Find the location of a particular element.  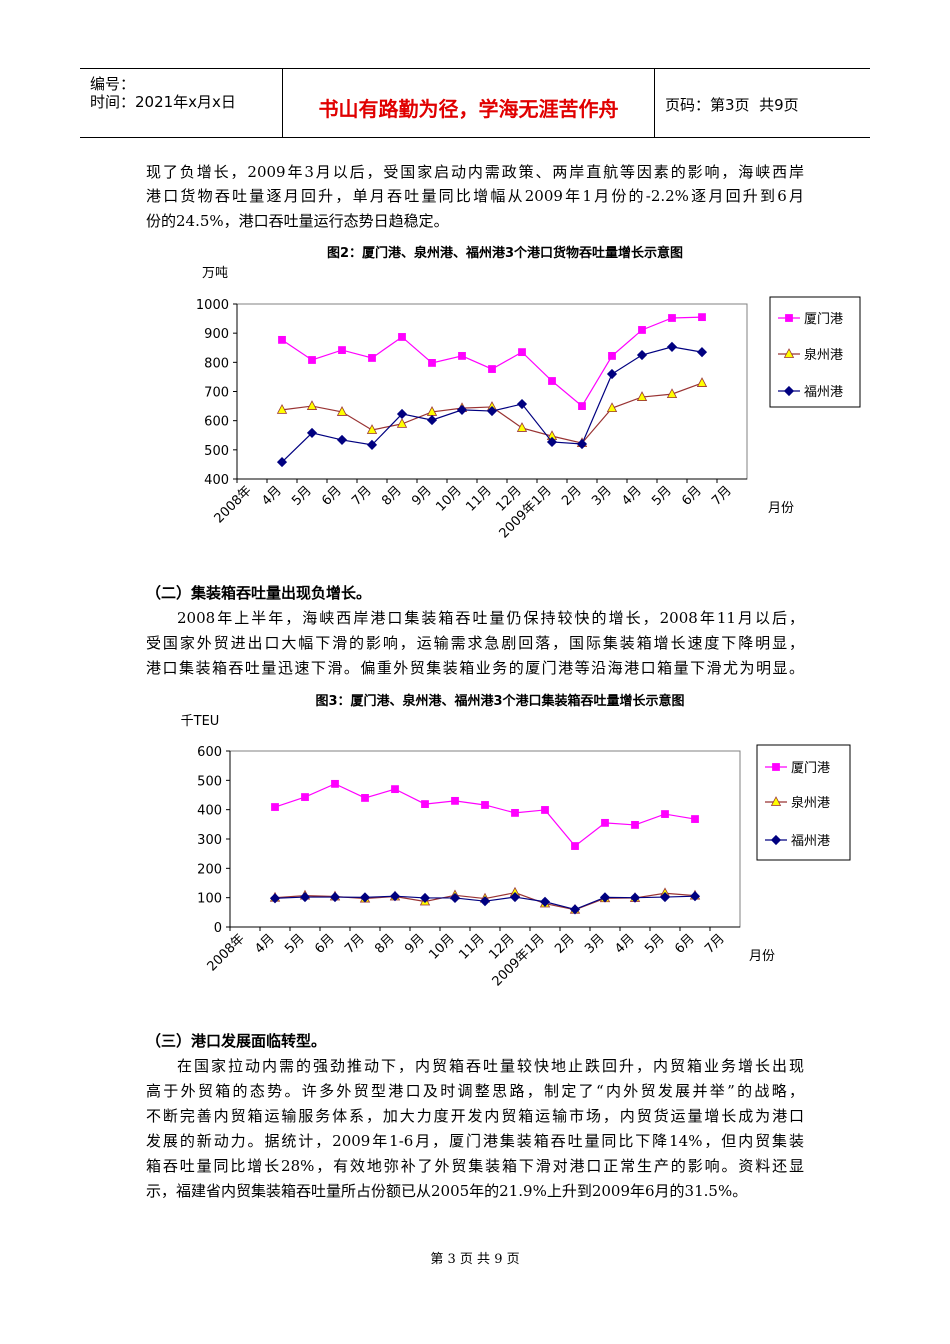

header-right: 页码：第3页 共9页 is located at coordinates (767, 103).